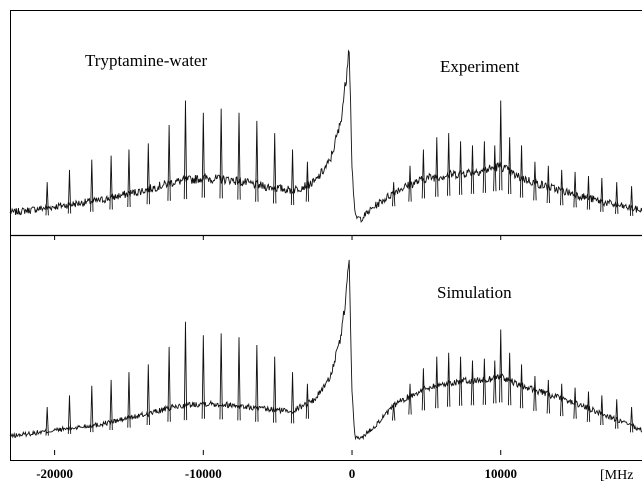 This screenshot has width=642, height=483. Describe the element at coordinates (276, 473) in the screenshot. I see `x-tick-labels: -20000 -10000 0 10000` at that location.